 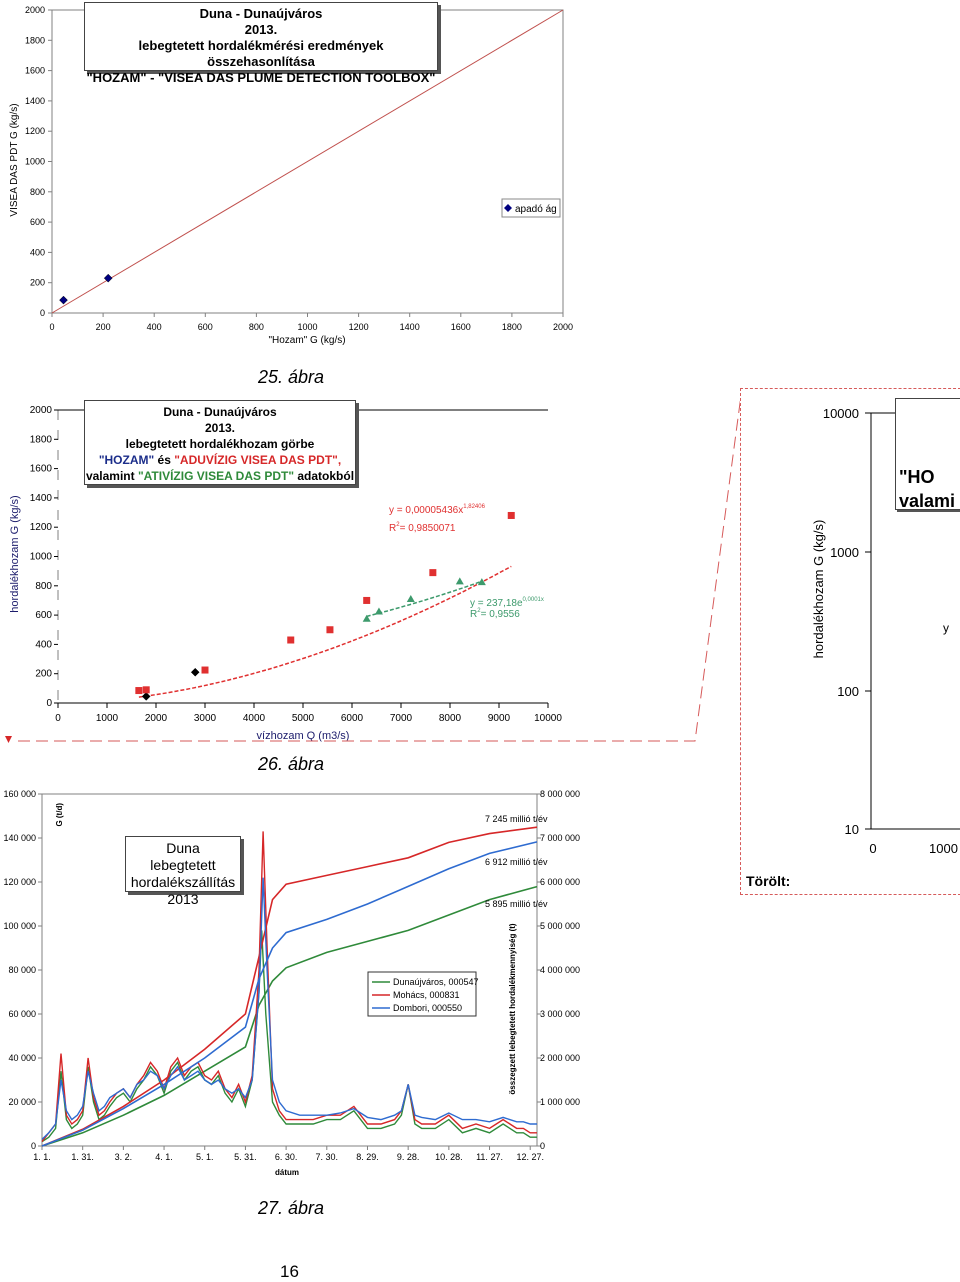 I want to click on chart-27-ytick-left: 80 000, so click(x=22, y=970).